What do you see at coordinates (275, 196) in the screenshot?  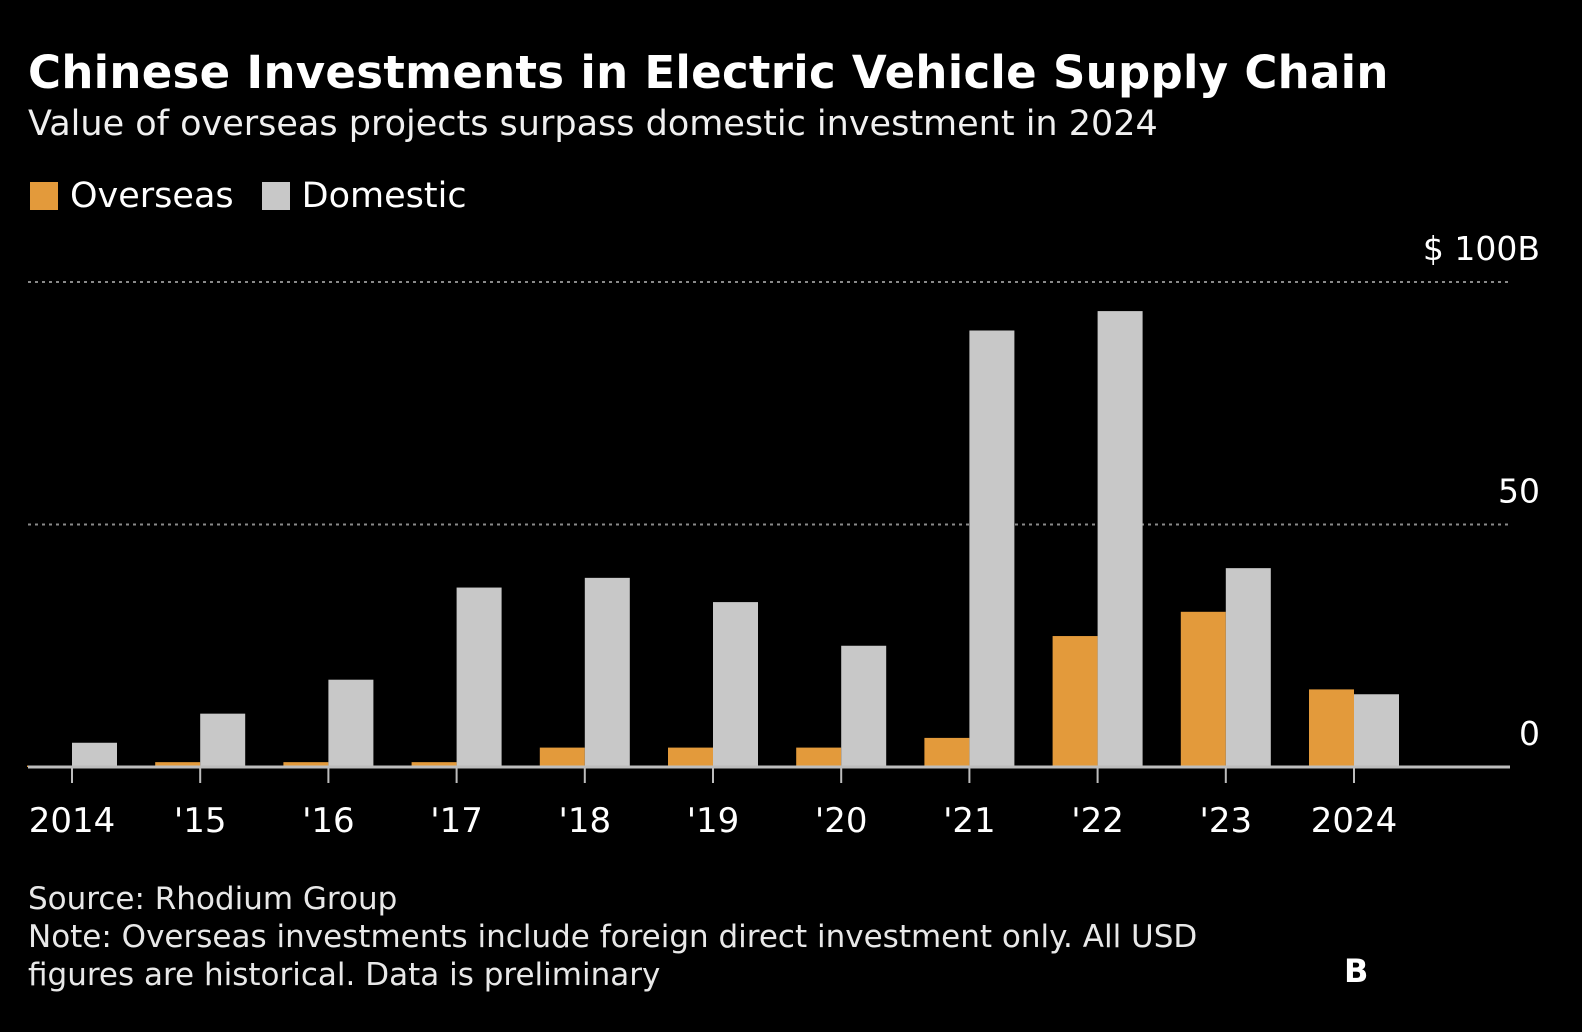 I see `legend-swatch-domestic` at bounding box center [275, 196].